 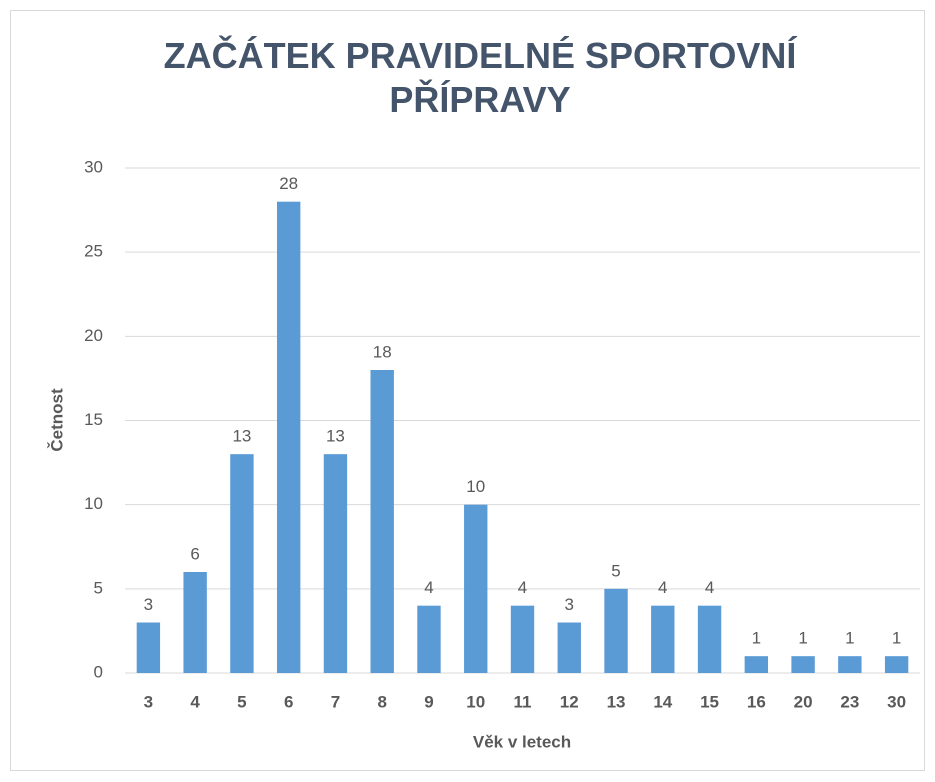 I want to click on y-tick-label: 15, so click(x=93, y=419).